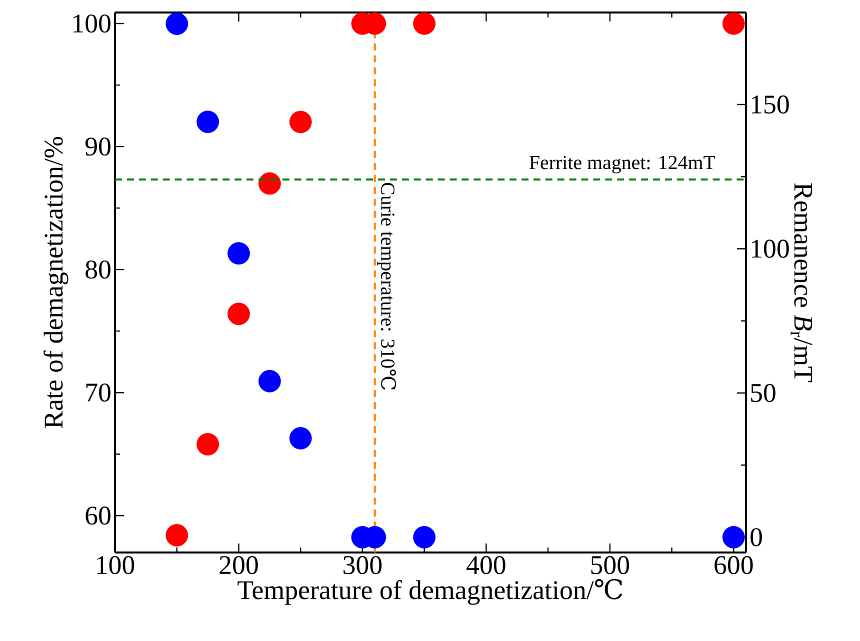 The height and width of the screenshot is (641, 860). I want to click on x-tick-label: 600, so click(733, 565).